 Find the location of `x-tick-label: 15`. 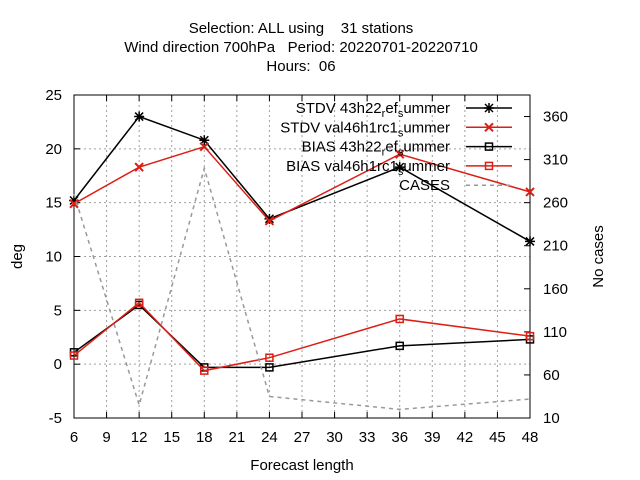

x-tick-label: 15 is located at coordinates (171, 437).